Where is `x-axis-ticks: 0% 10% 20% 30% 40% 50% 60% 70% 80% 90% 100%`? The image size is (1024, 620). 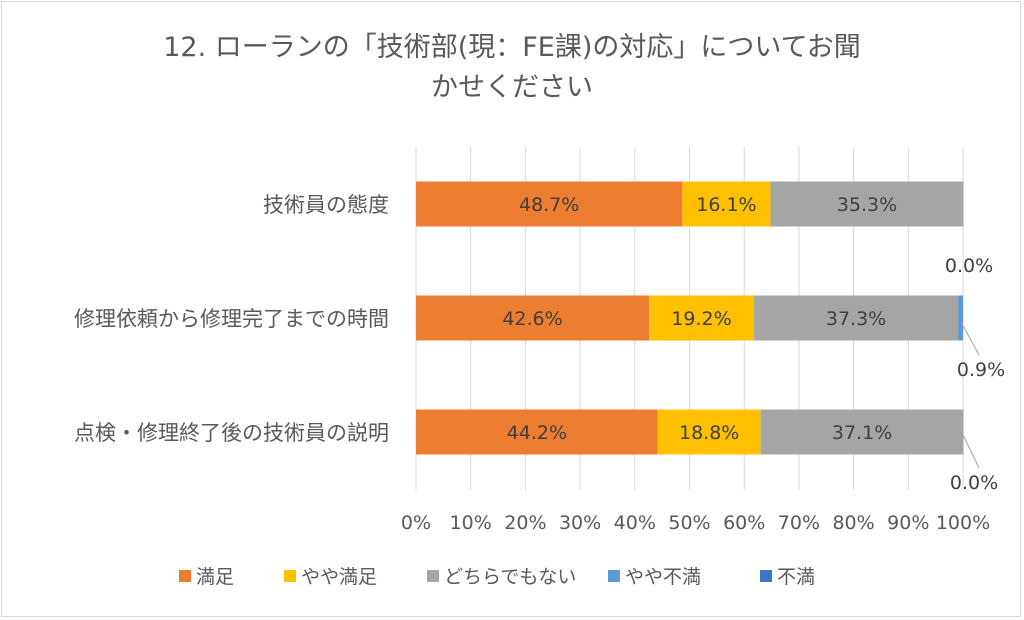 x-axis-ticks: 0% 10% 20% 30% 40% 50% 60% 70% 80% 90% 100% is located at coordinates (695, 523).